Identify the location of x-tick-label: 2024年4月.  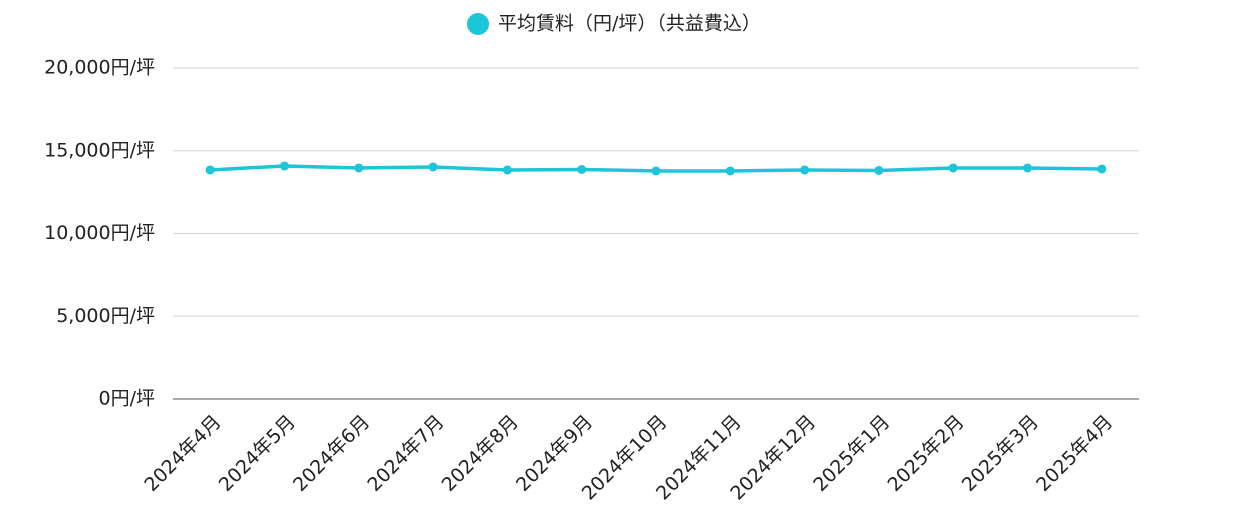
(182, 453).